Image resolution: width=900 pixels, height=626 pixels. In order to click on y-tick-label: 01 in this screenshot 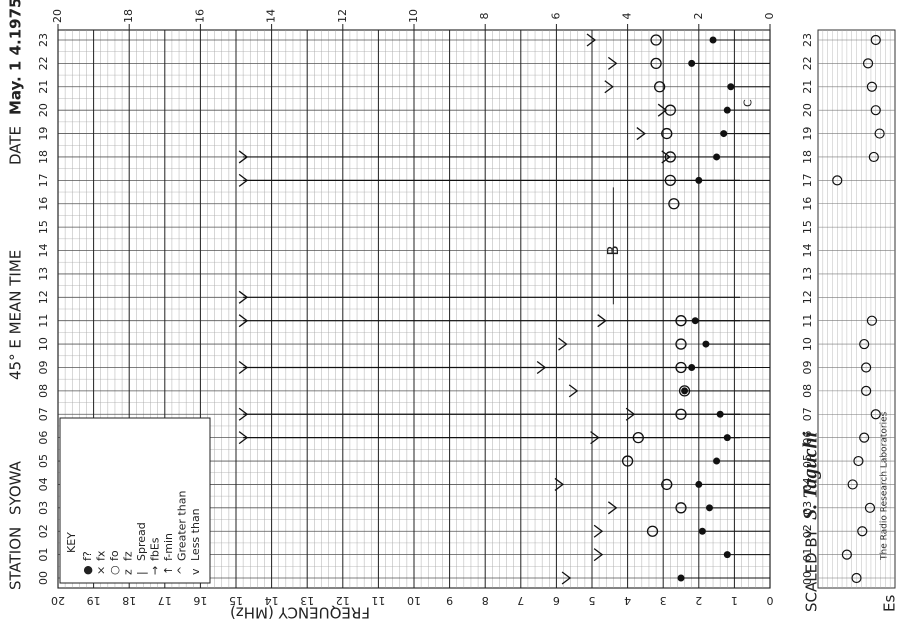, I will do `click(43, 555)`.